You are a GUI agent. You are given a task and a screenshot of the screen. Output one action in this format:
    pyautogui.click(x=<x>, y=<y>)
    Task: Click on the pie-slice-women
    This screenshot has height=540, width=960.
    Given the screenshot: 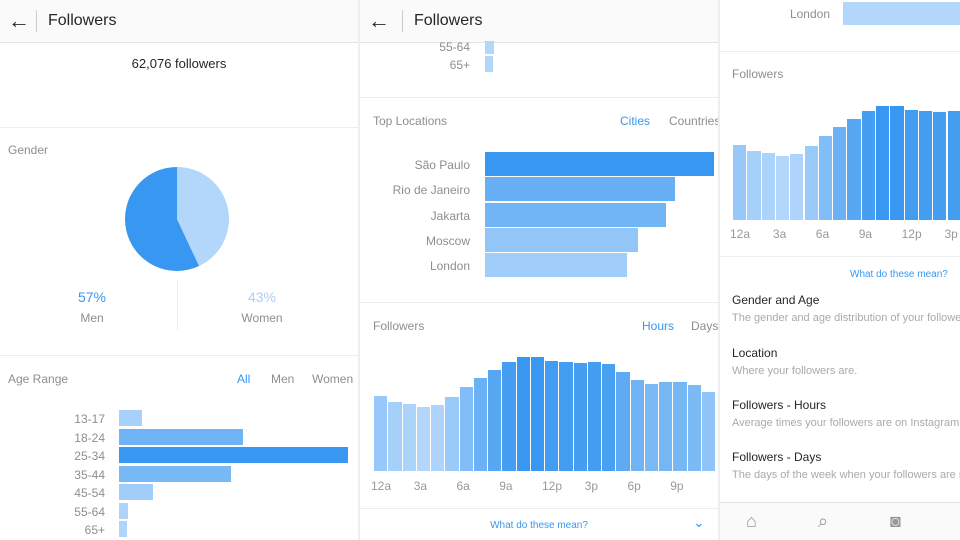 What is the action you would take?
    pyautogui.click(x=203, y=217)
    